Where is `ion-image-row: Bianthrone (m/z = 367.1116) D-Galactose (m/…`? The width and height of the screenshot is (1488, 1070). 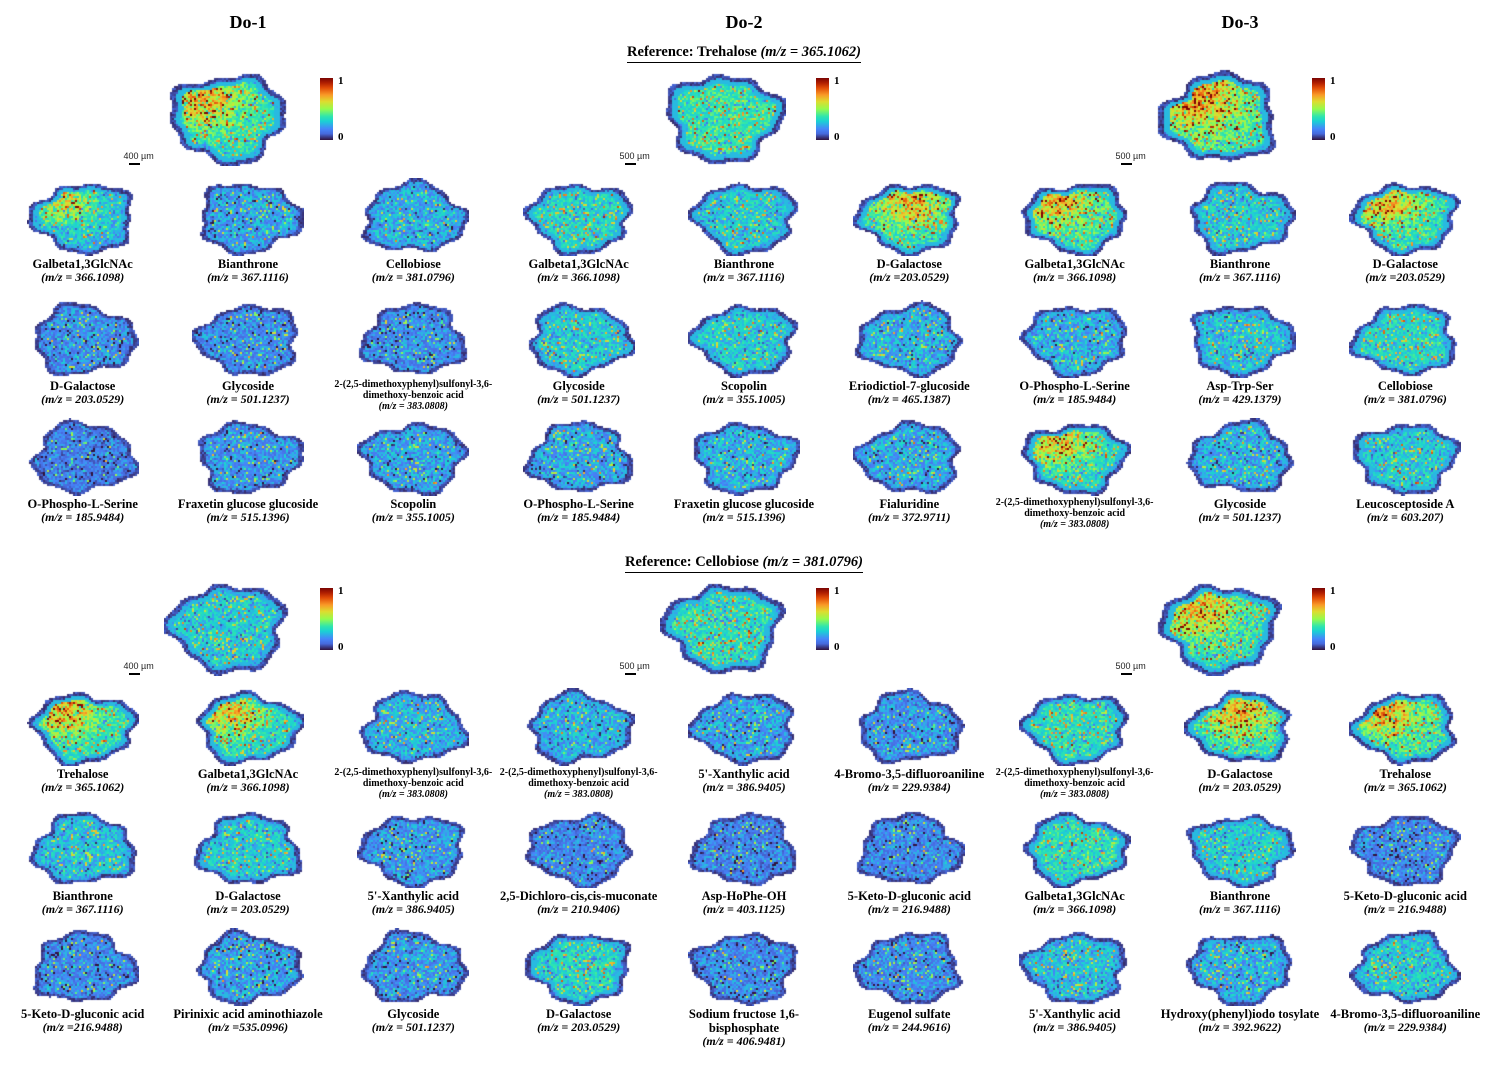
ion-image-row: Bianthrone (m/z = 367.1116) D-Galactose (m/… is located at coordinates (744, 869).